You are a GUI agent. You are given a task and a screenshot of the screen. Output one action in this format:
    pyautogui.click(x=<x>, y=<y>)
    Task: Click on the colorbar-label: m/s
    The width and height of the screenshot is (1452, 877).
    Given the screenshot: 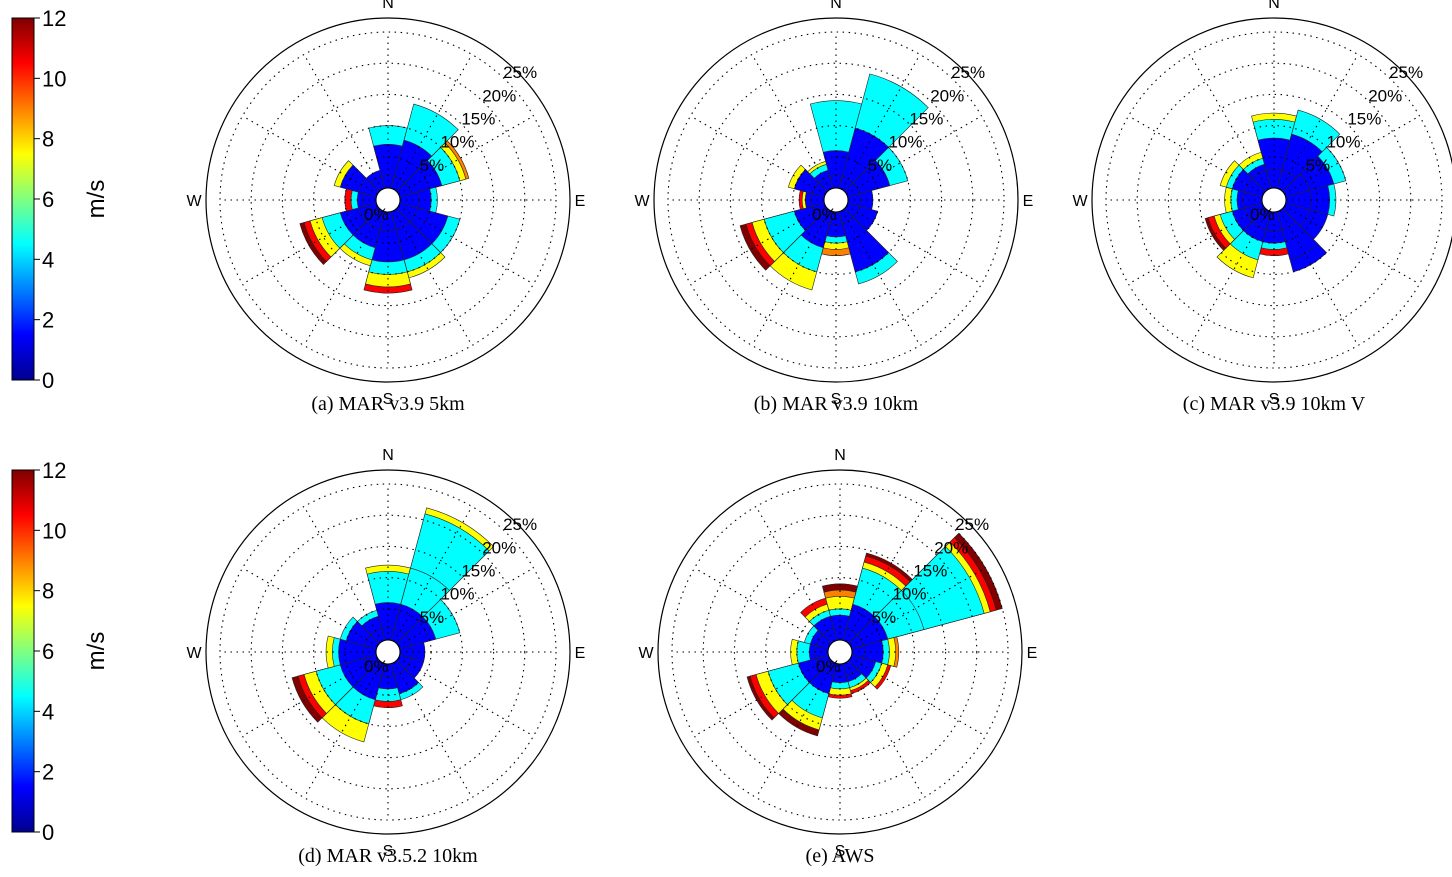 What is the action you would take?
    pyautogui.click(x=96, y=199)
    